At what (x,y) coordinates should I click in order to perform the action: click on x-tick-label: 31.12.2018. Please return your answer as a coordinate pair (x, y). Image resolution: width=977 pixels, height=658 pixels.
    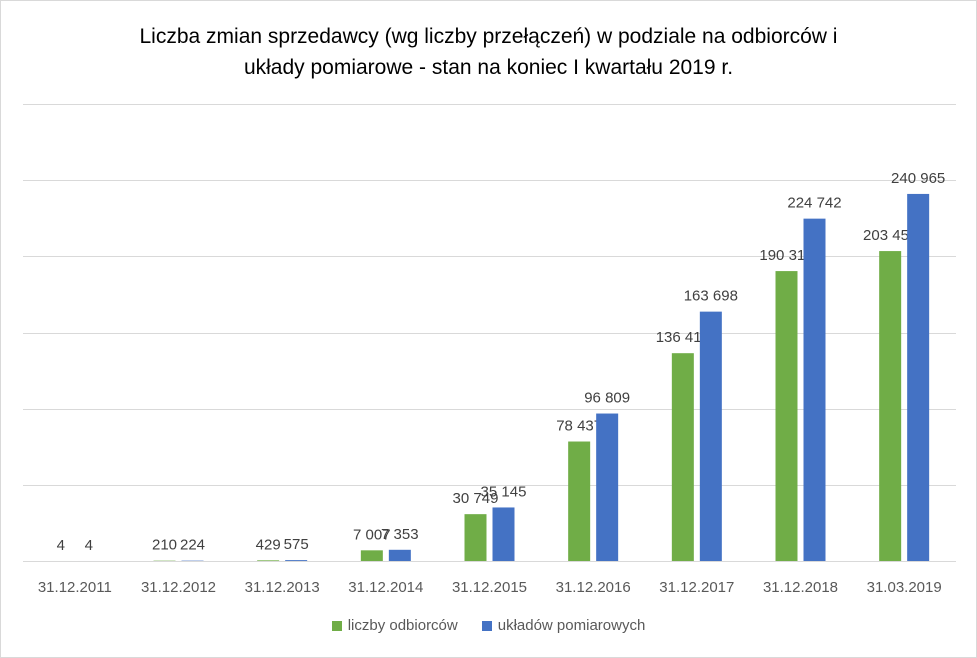
    Looking at the image, I should click on (800, 587).